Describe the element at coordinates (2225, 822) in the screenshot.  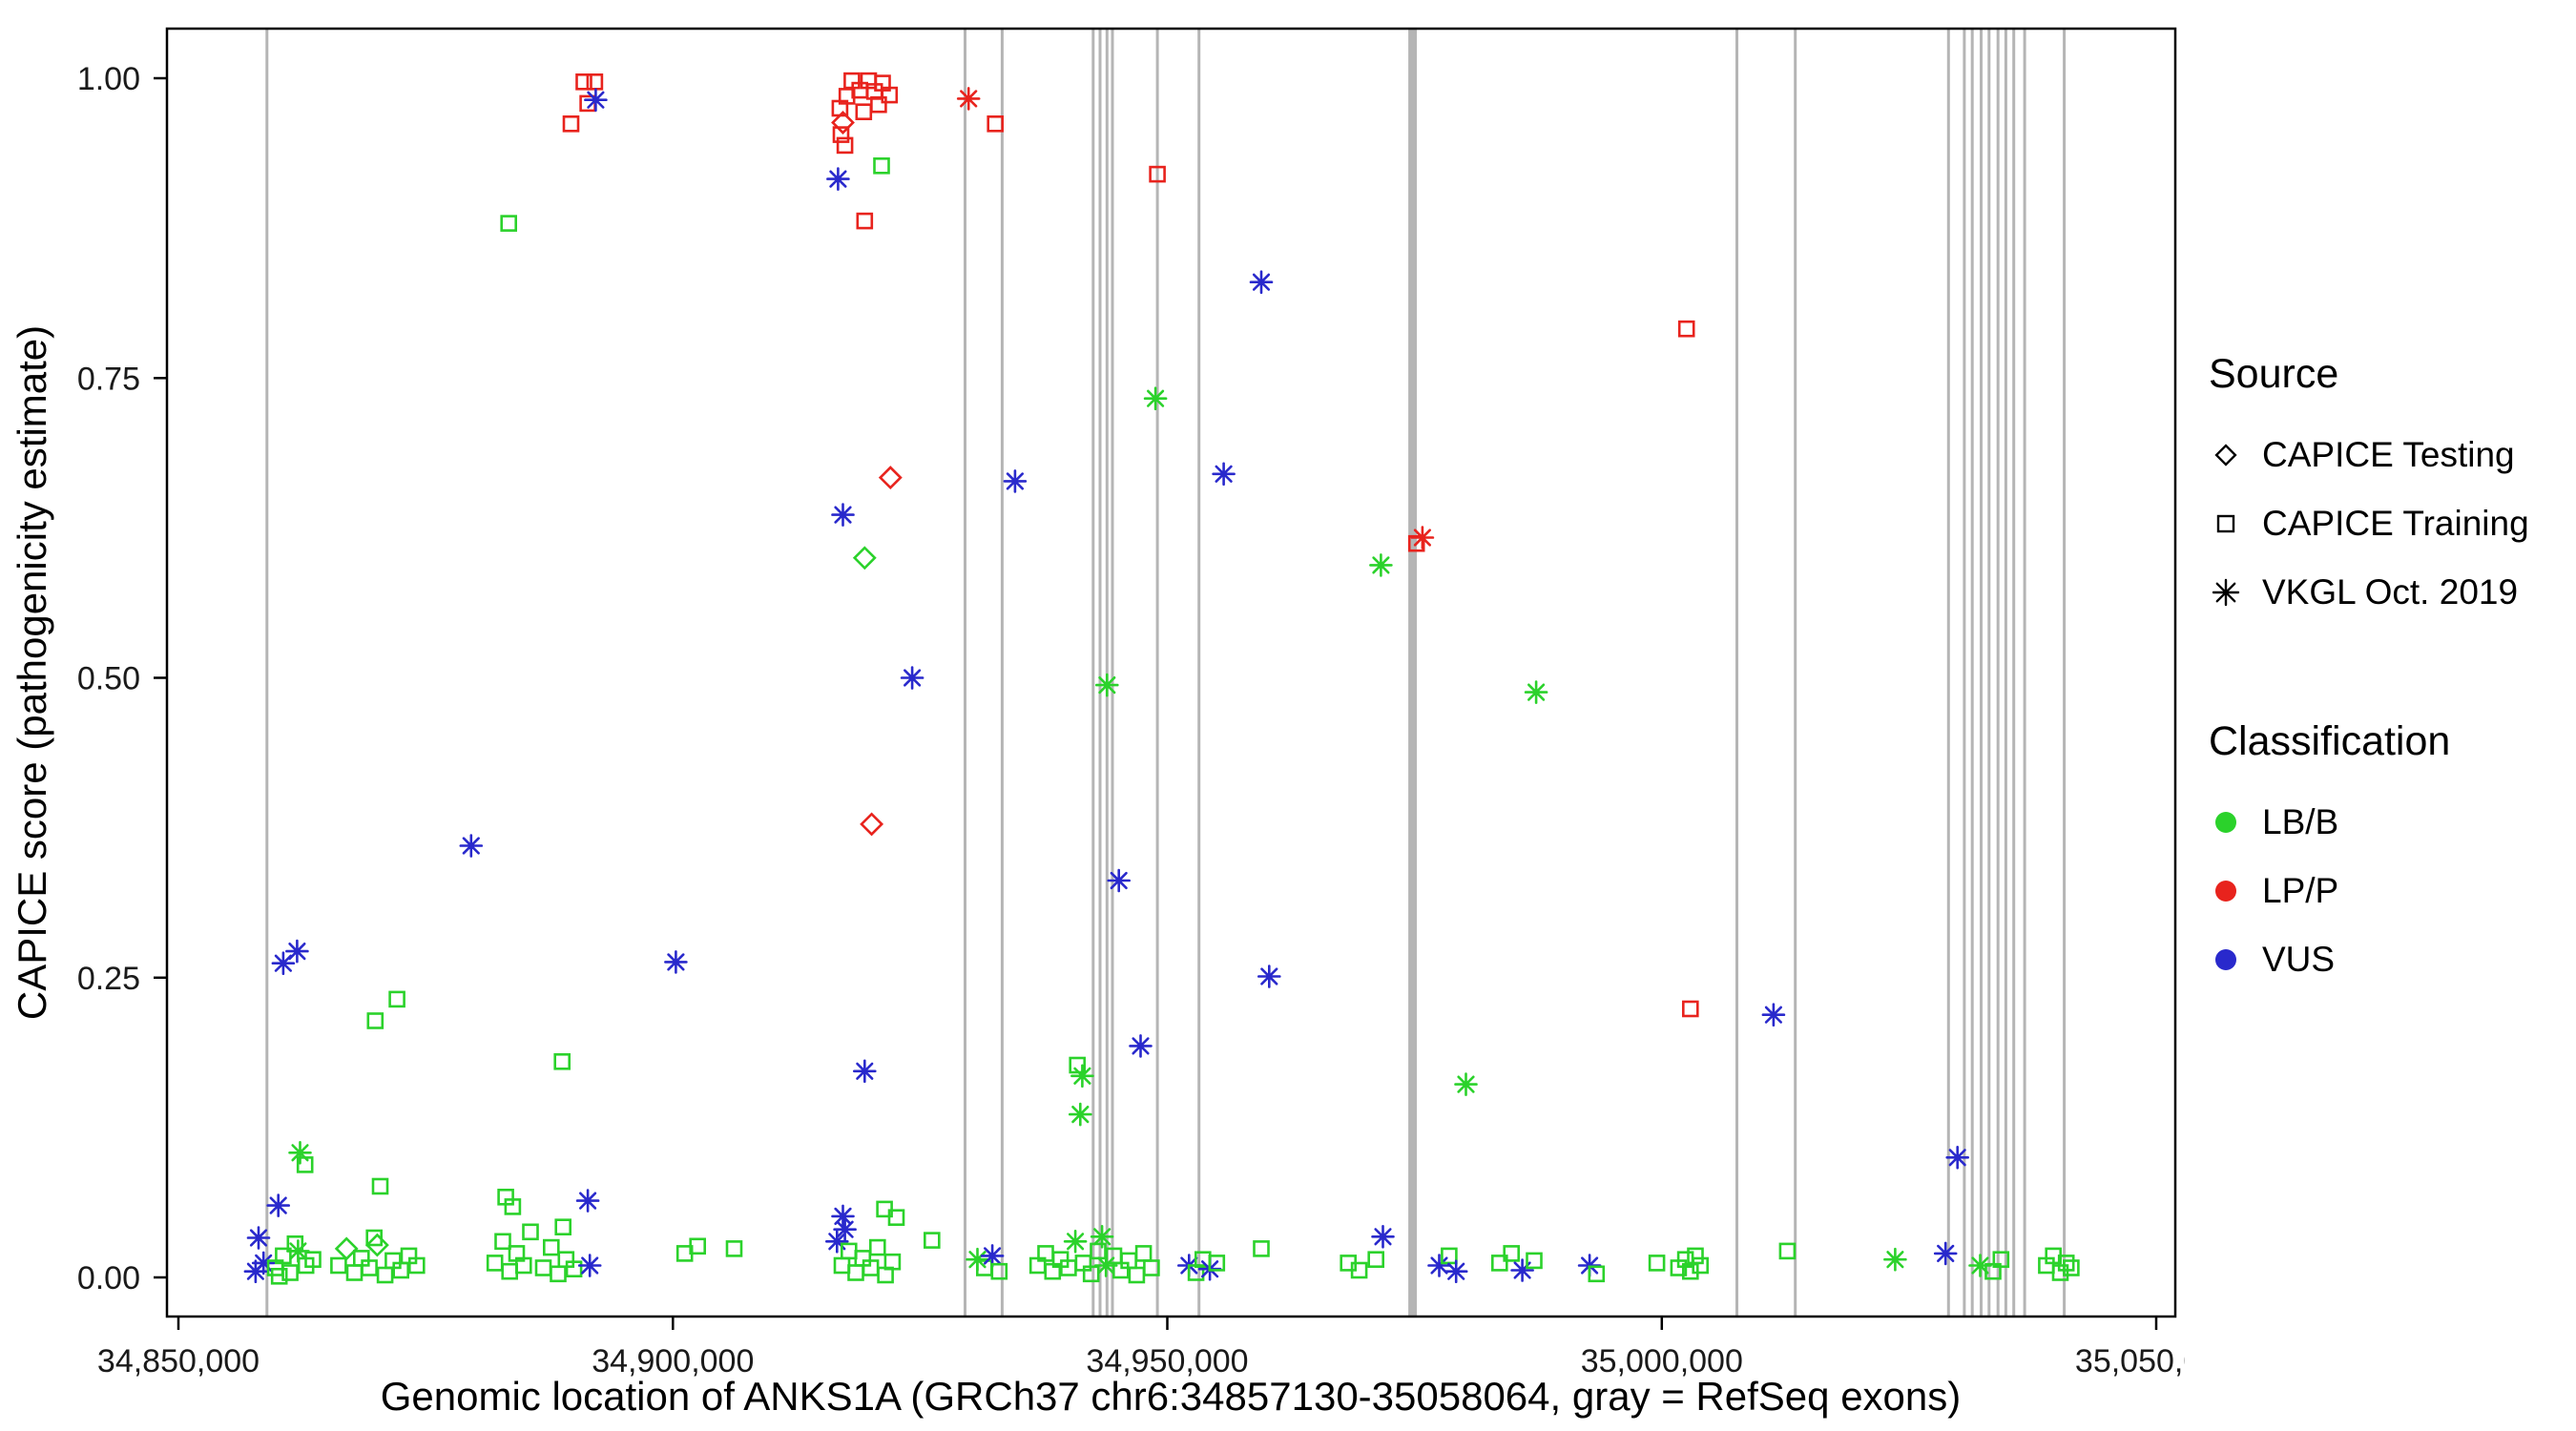
I see `lbb-dot-icon` at that location.